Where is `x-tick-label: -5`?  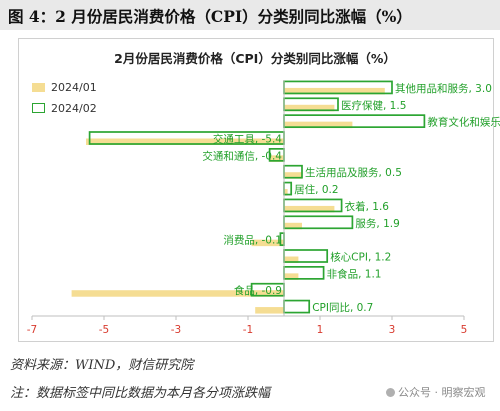 x-tick-label: -5 is located at coordinates (104, 330).